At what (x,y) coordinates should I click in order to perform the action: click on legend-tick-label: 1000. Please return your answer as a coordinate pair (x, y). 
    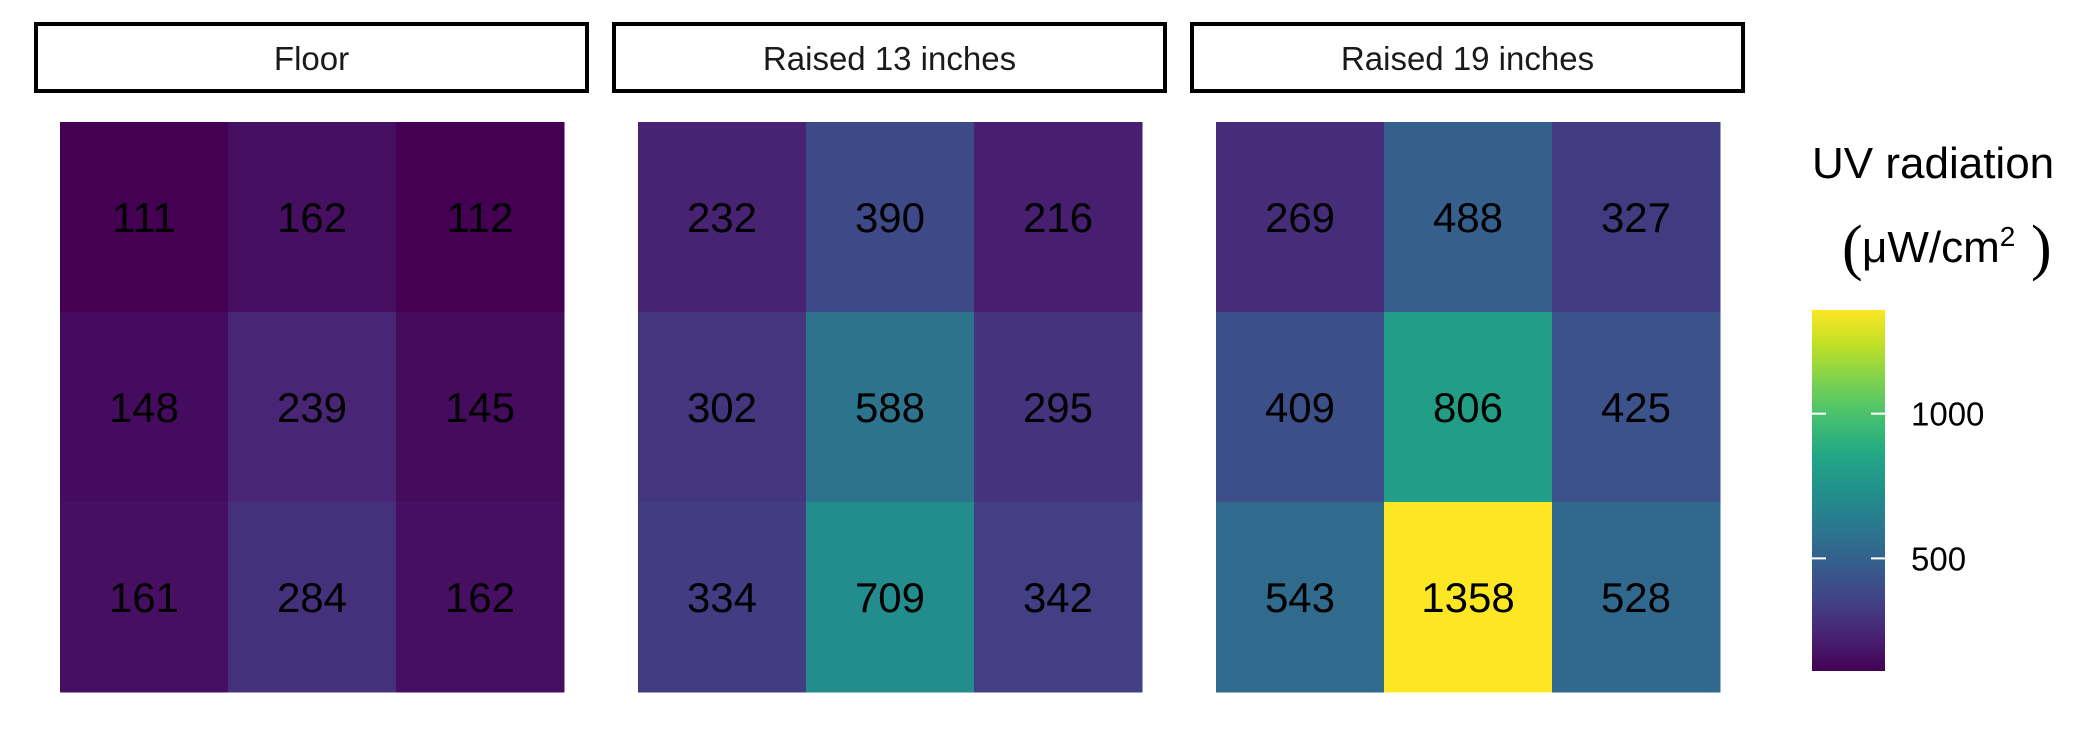
    Looking at the image, I should click on (1947, 414).